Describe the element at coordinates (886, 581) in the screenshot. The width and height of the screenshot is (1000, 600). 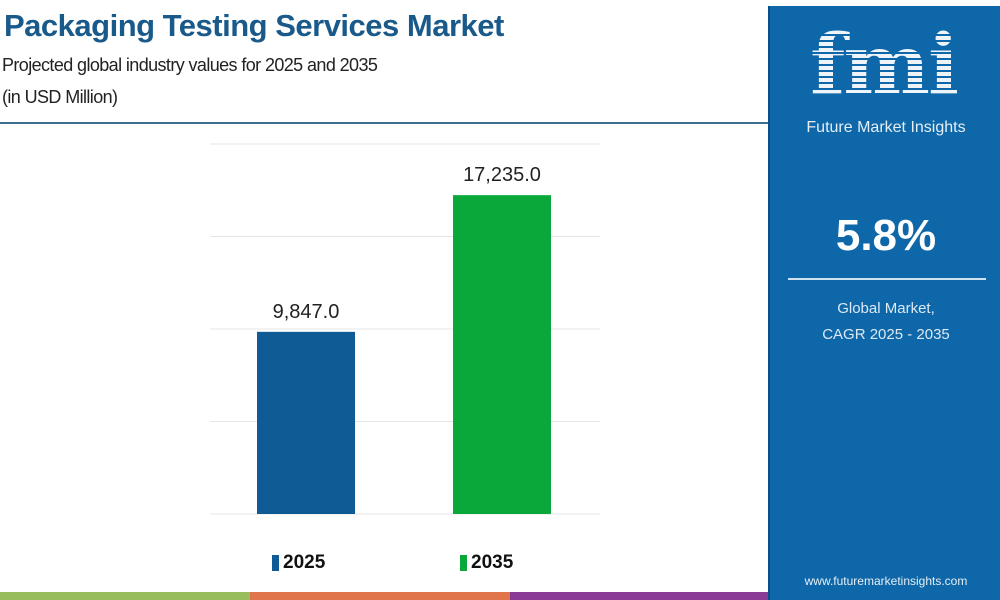
I see `website-link: www.futuremarketinsights.com` at that location.